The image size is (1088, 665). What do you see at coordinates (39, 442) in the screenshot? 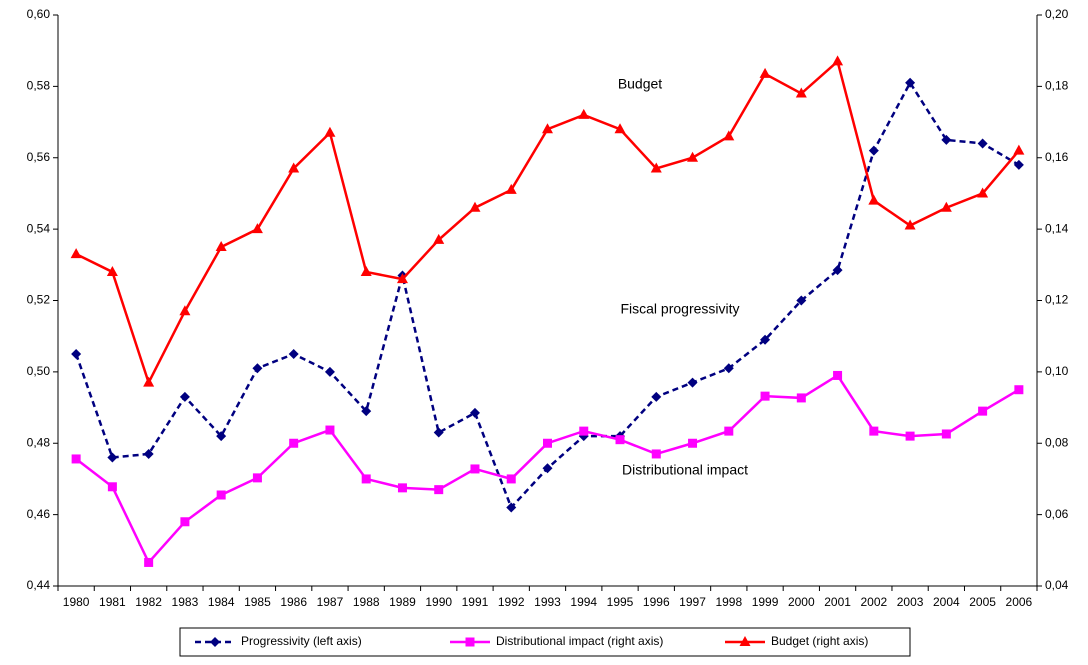
I see `y-tick-label: 0,48` at bounding box center [39, 442].